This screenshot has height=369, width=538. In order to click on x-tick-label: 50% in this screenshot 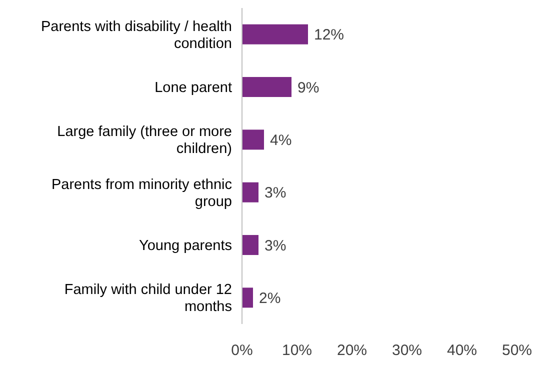, I will do `click(517, 350)`.